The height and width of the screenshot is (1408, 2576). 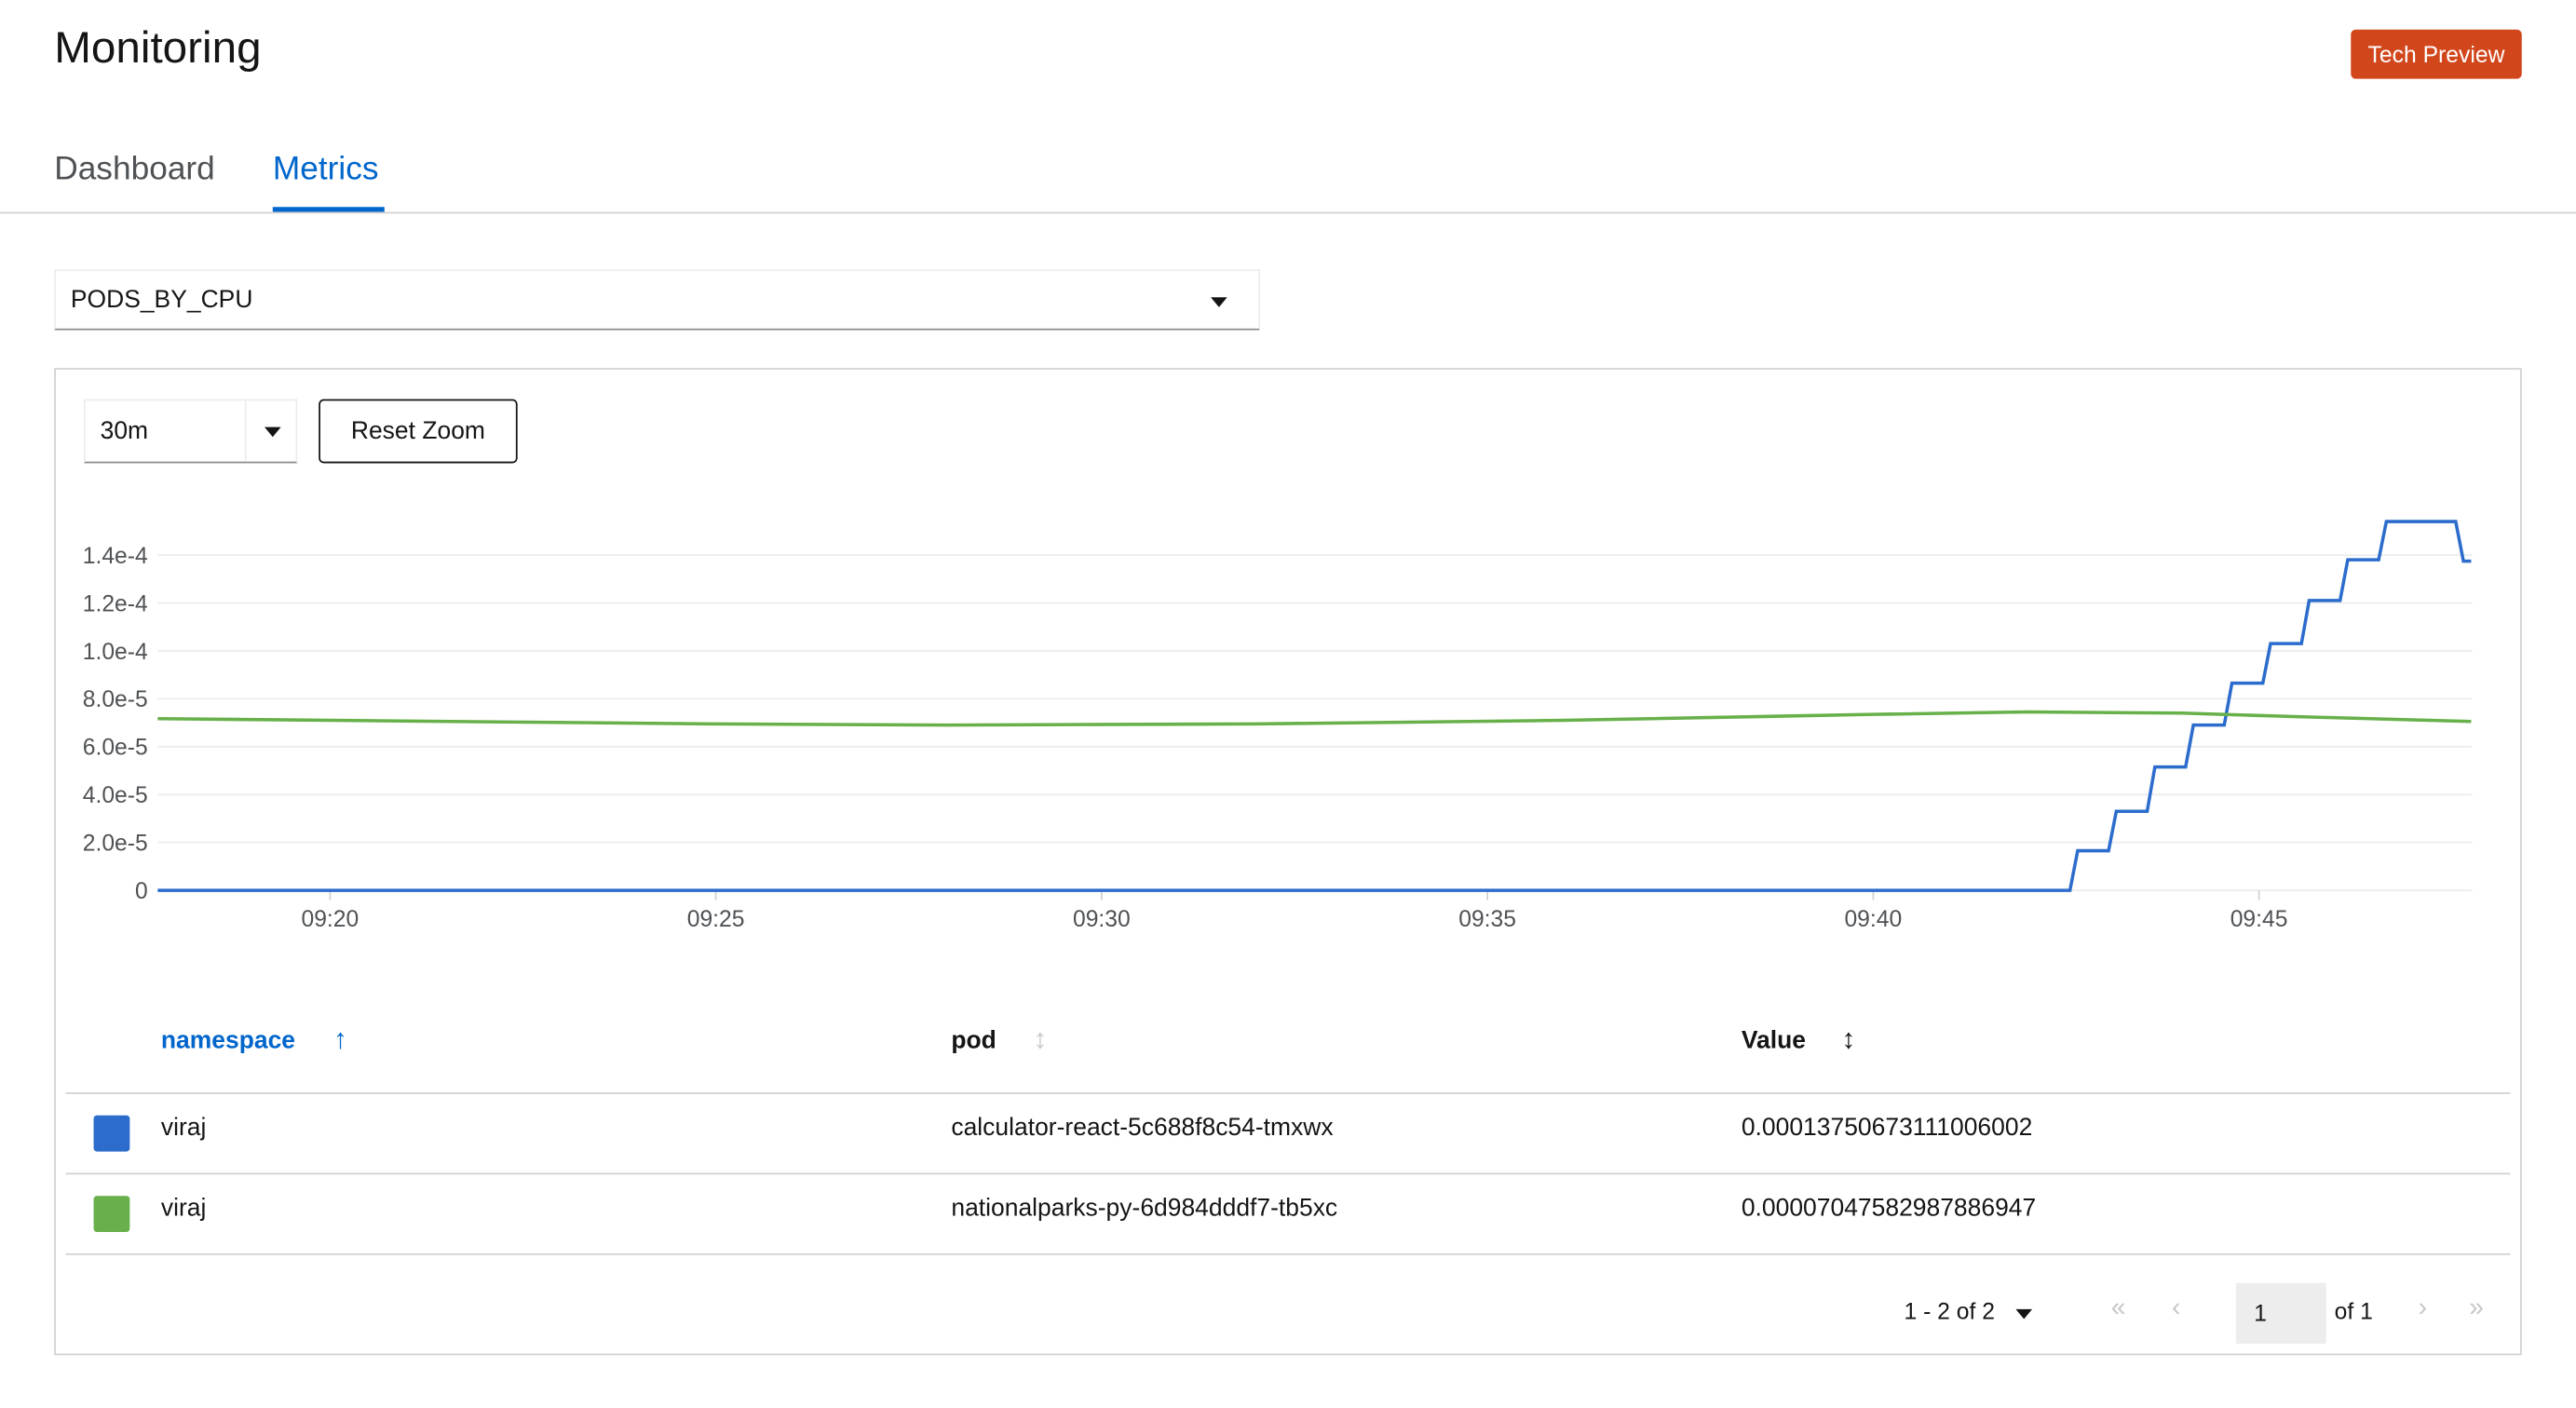 What do you see at coordinates (1949, 1310) in the screenshot?
I see `pagination-range: 1 - 2 of 2` at bounding box center [1949, 1310].